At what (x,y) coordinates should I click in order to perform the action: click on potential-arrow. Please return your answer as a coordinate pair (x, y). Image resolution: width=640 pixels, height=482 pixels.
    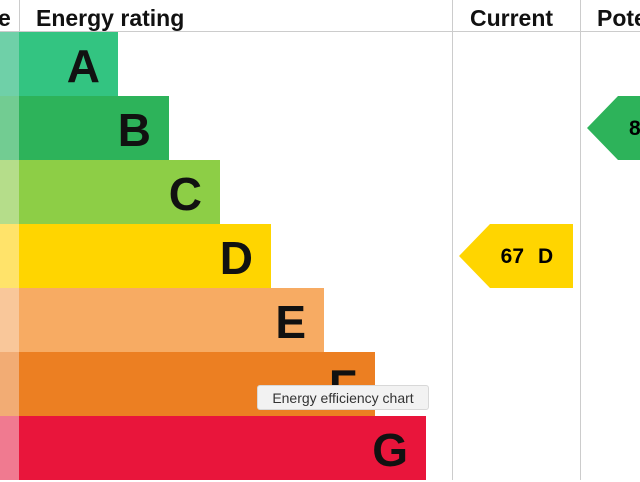
    Looking at the image, I should click on (613, 128).